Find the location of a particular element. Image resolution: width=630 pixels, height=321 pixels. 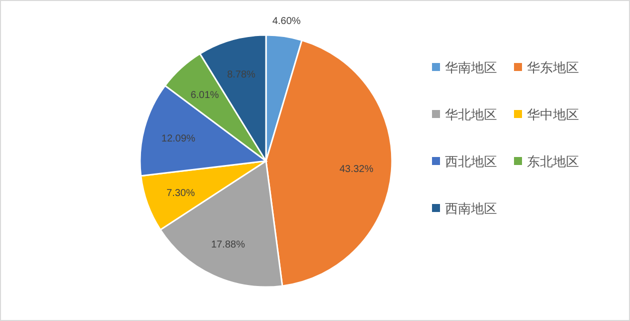

data-label: 43.32% is located at coordinates (356, 170).